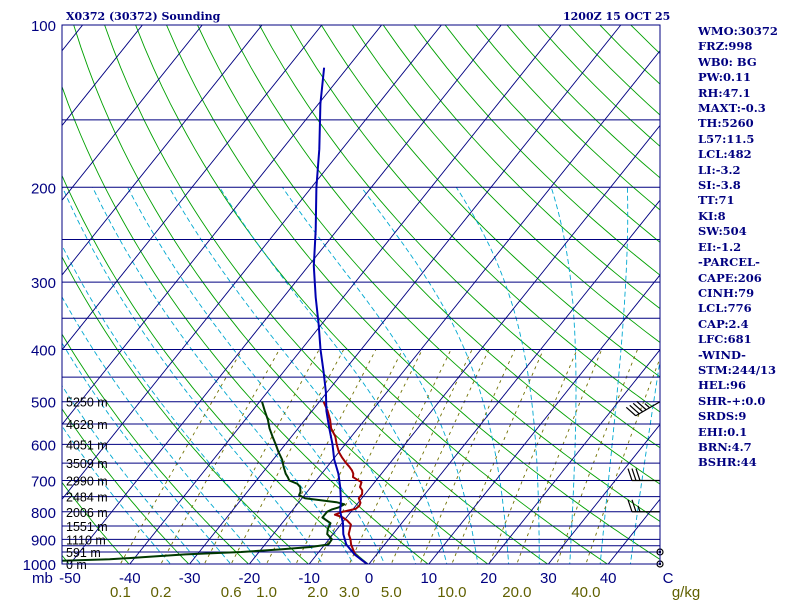 The width and height of the screenshot is (800, 600). I want to click on barb-half-feather, so click(639, 508).